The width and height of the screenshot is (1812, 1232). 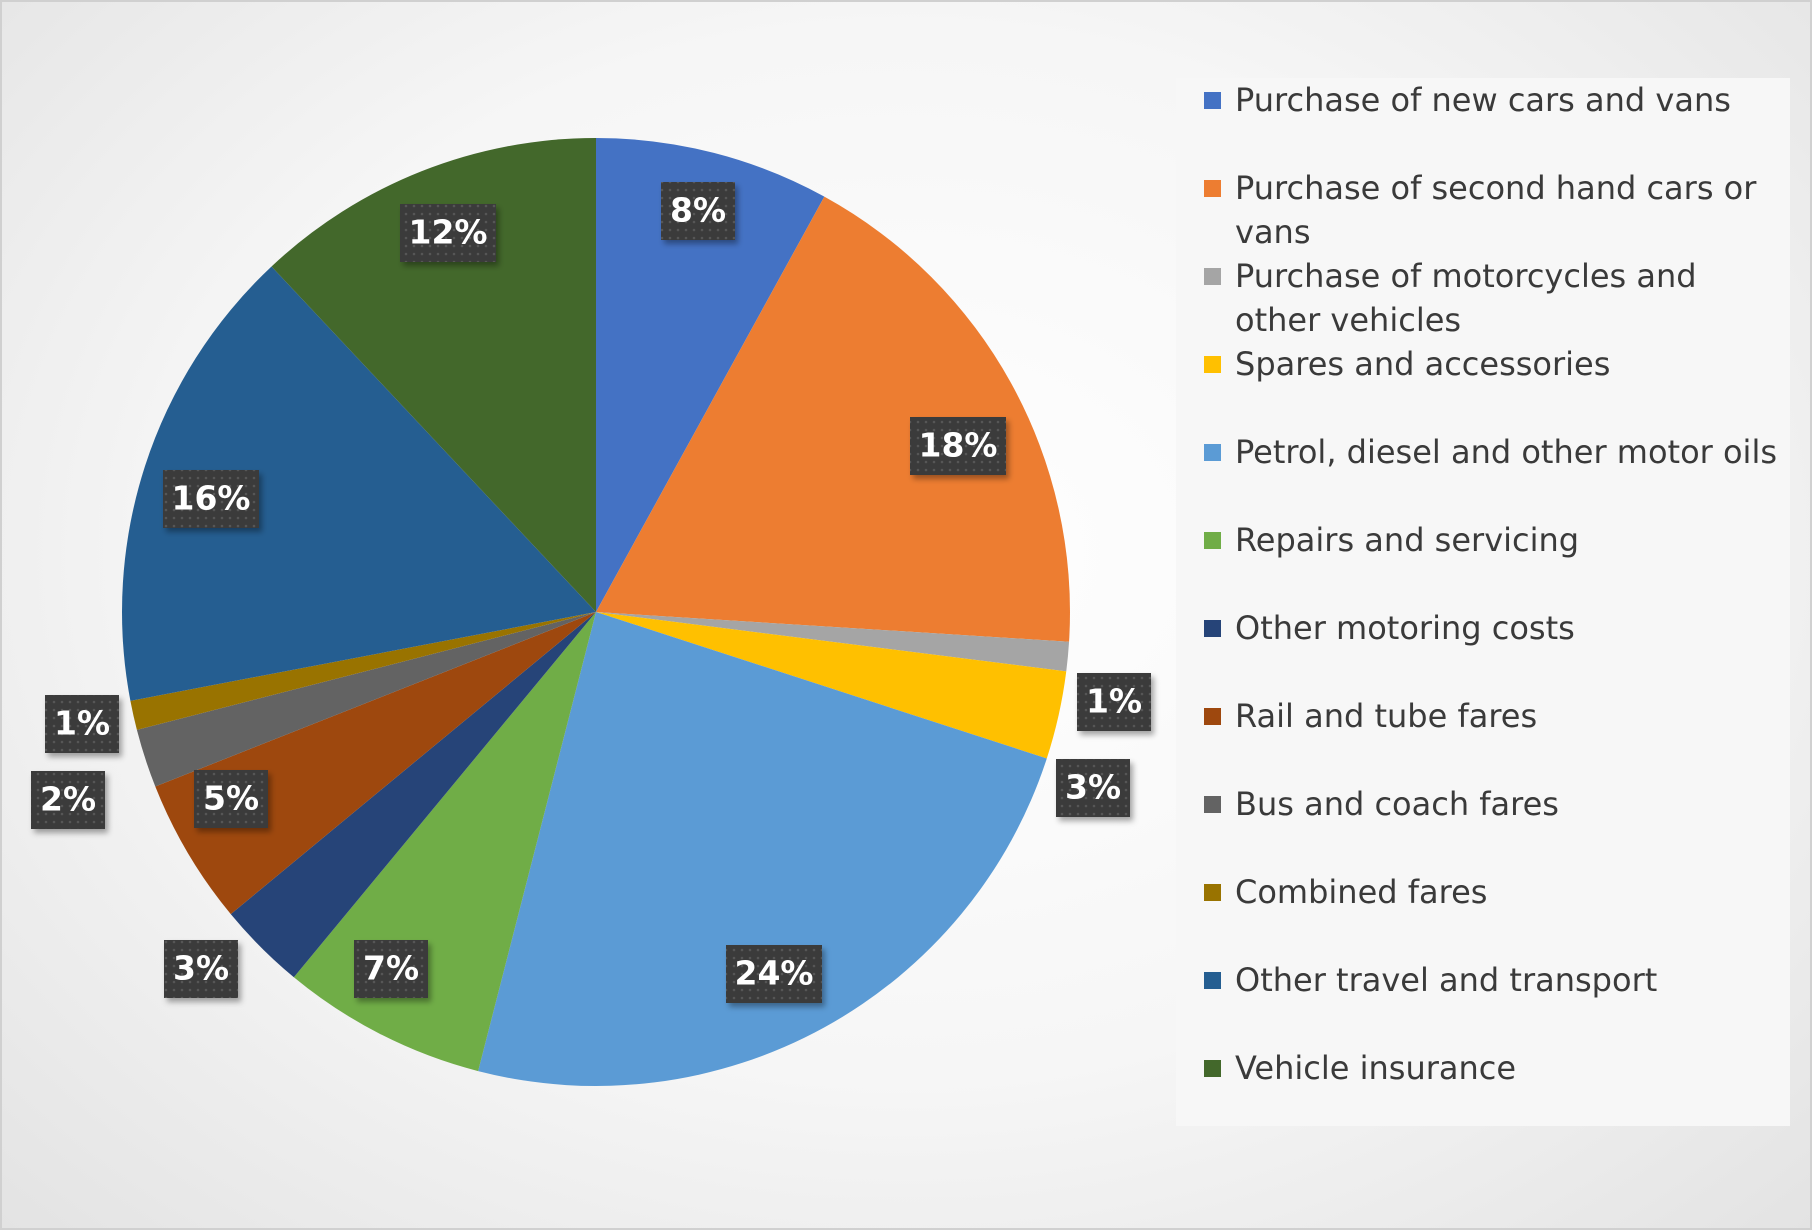 I want to click on legend-item: Rail and tube fares, so click(x=1483, y=716).